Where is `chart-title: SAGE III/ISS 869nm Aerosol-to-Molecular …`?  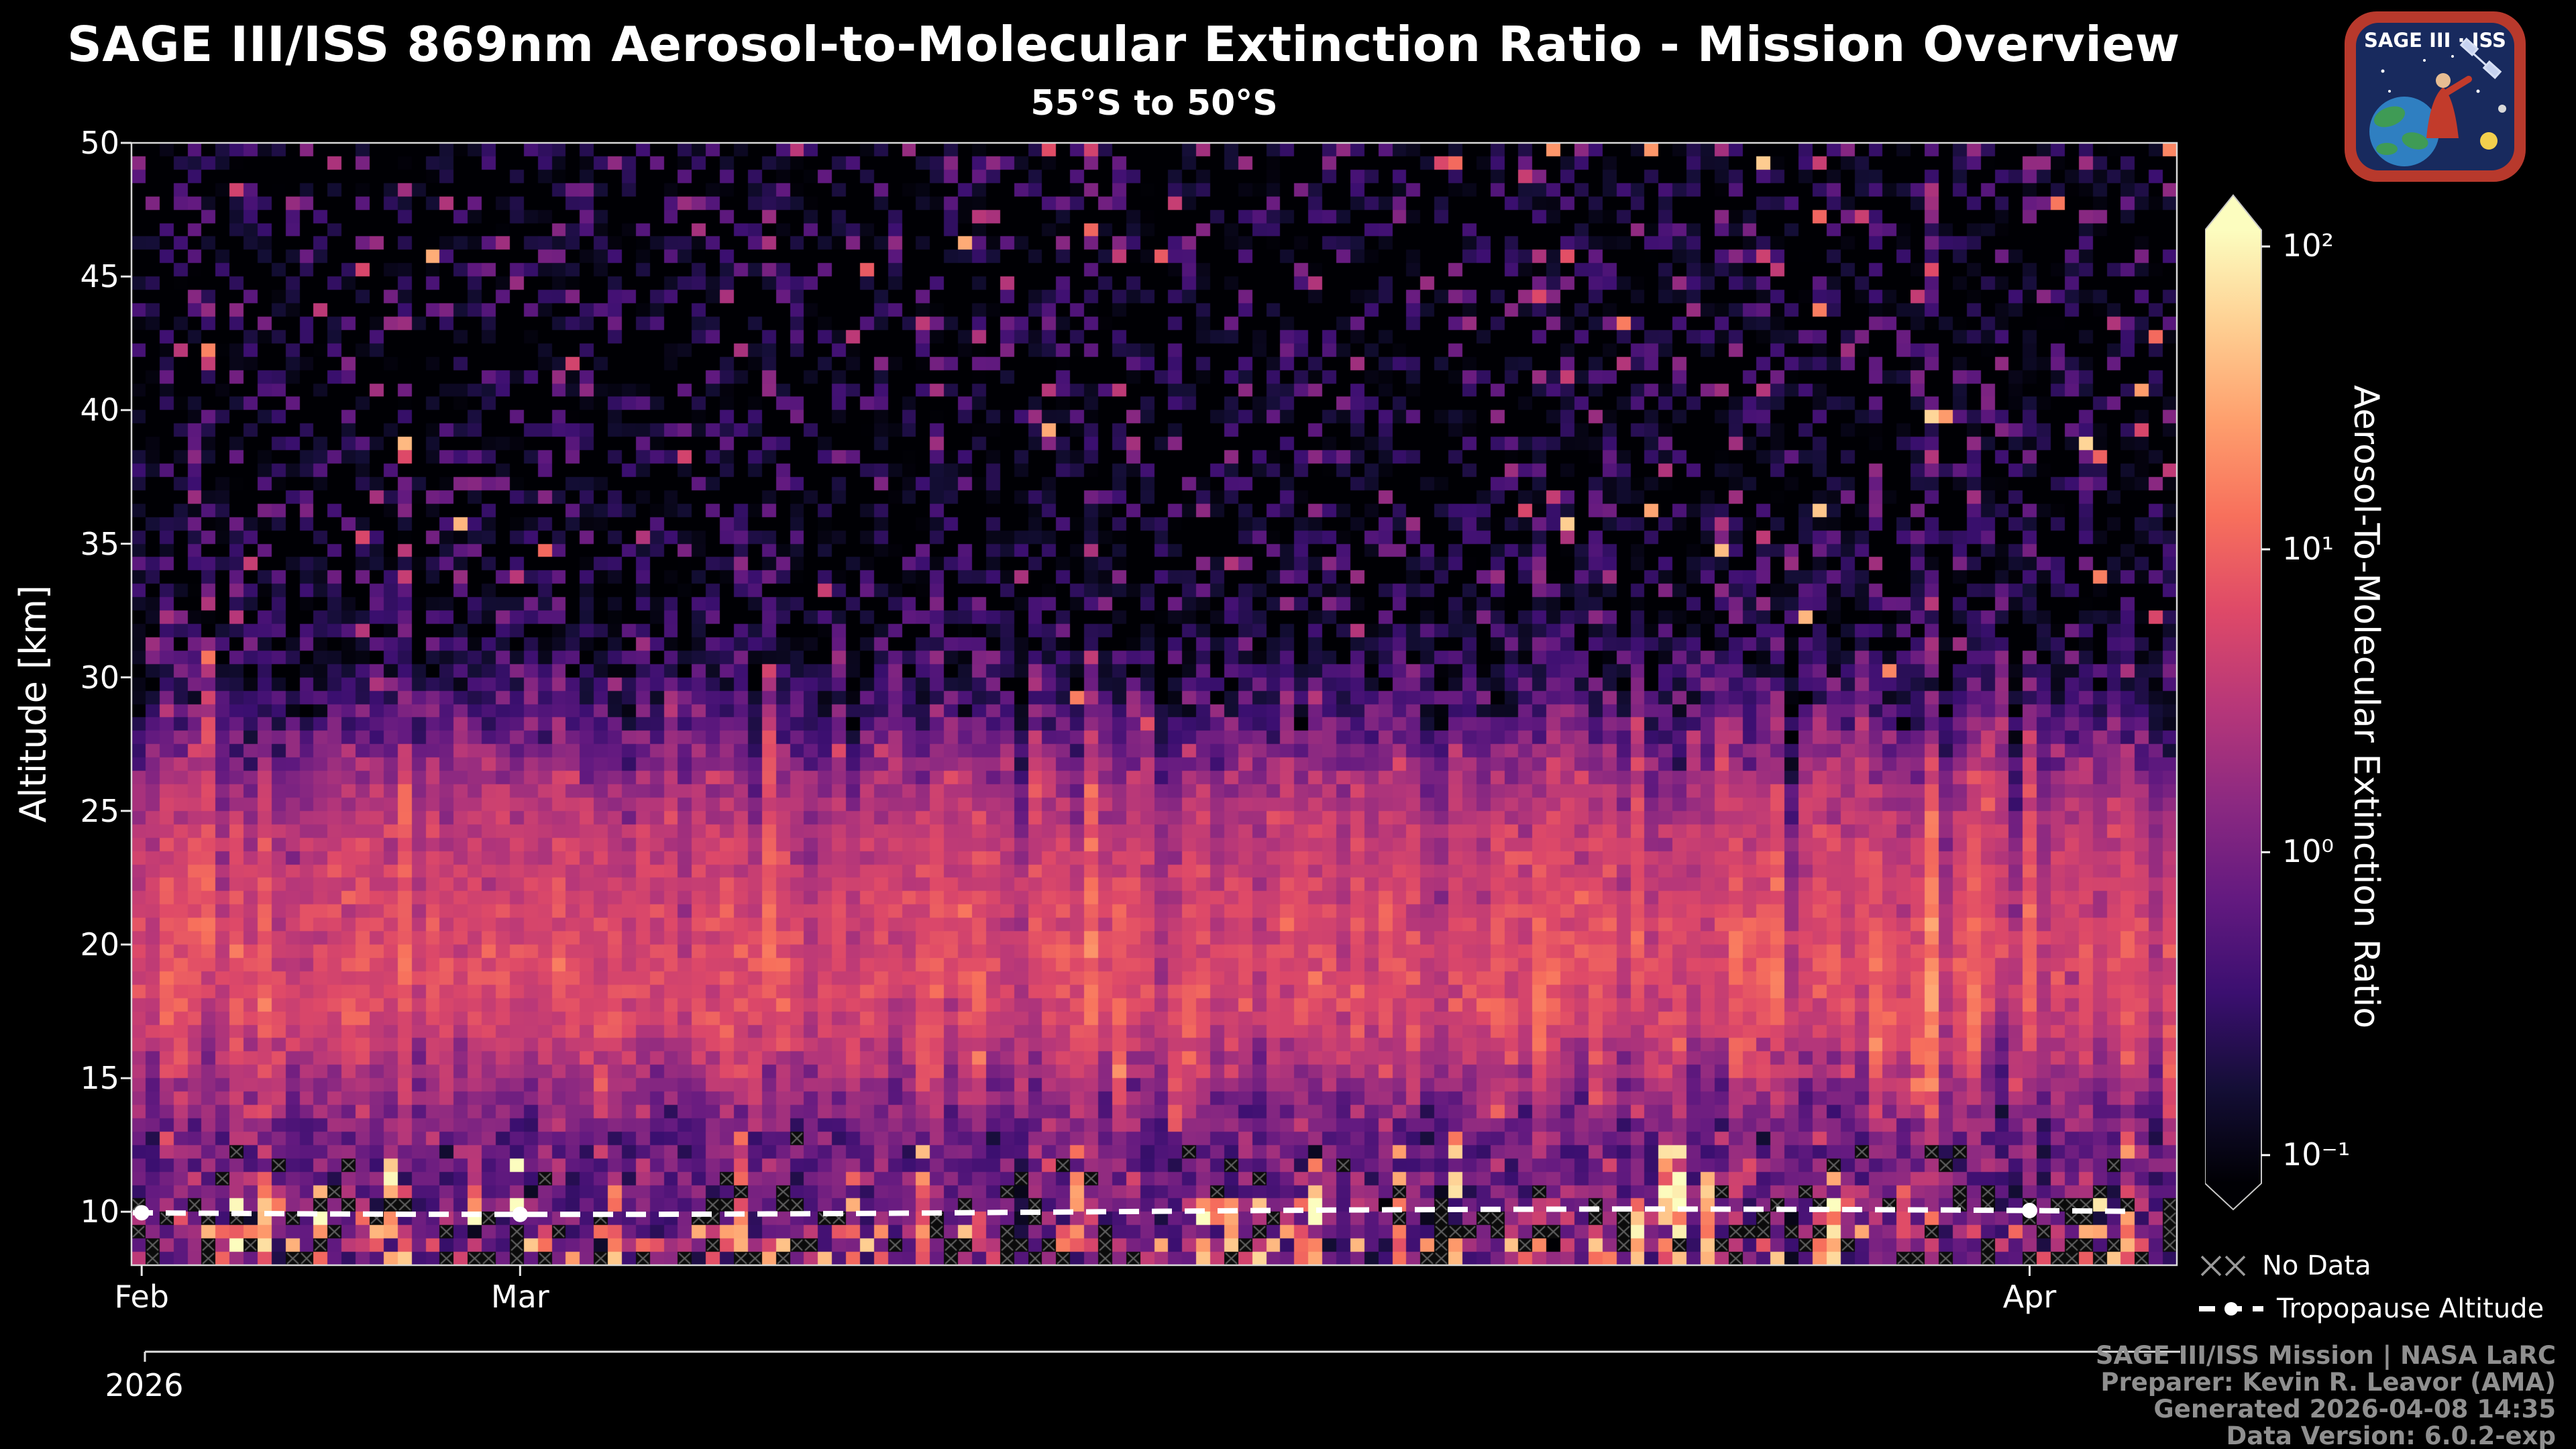
chart-title: SAGE III/ISS 869nm Aerosol-to-Molecular … is located at coordinates (1123, 44).